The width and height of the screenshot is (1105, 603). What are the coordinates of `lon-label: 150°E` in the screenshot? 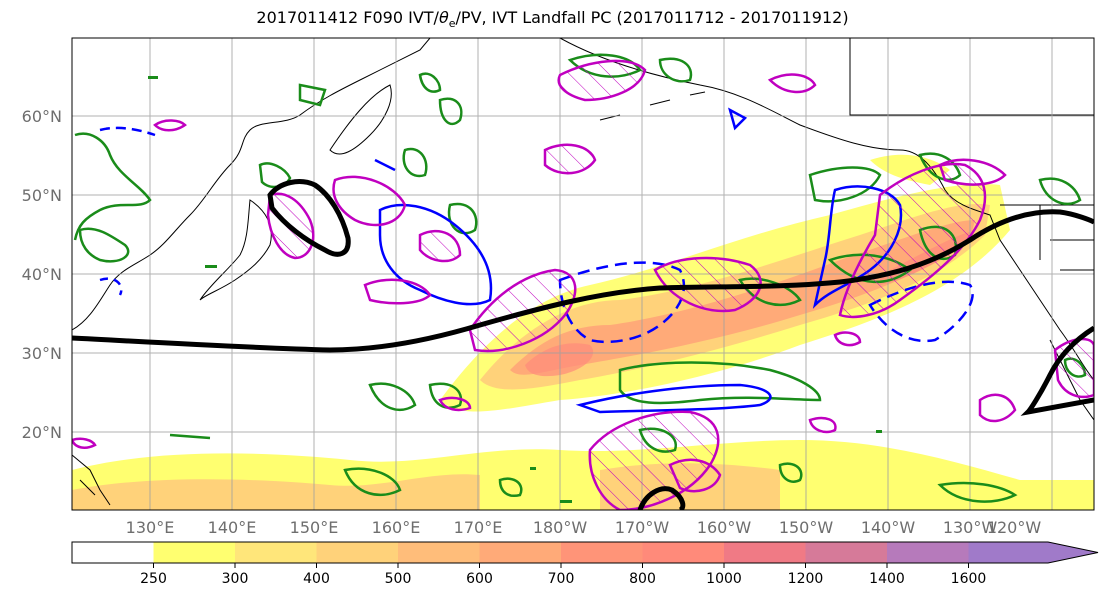 It's located at (314, 527).